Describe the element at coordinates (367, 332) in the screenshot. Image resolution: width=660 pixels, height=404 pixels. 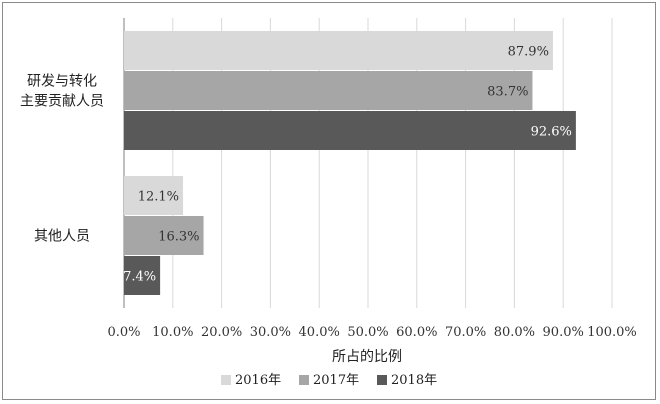
I see `x-tick-label: 50.0%` at that location.